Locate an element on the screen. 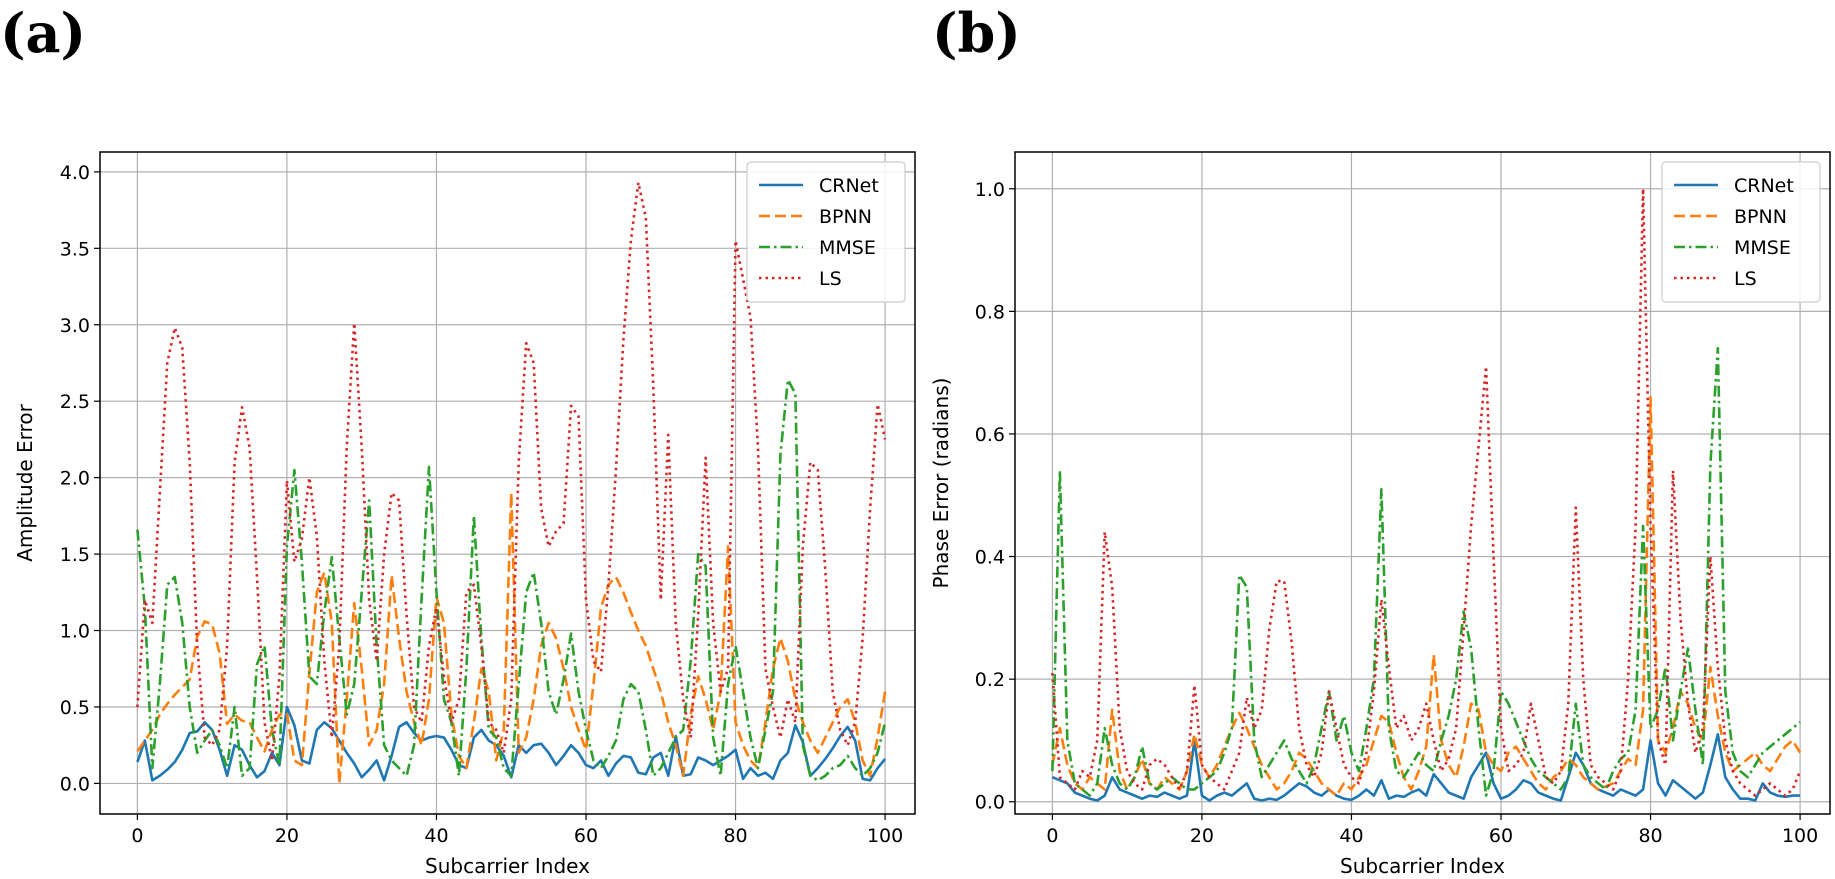 This screenshot has width=1835, height=879. panel-label-a: (a) is located at coordinates (43, 33).